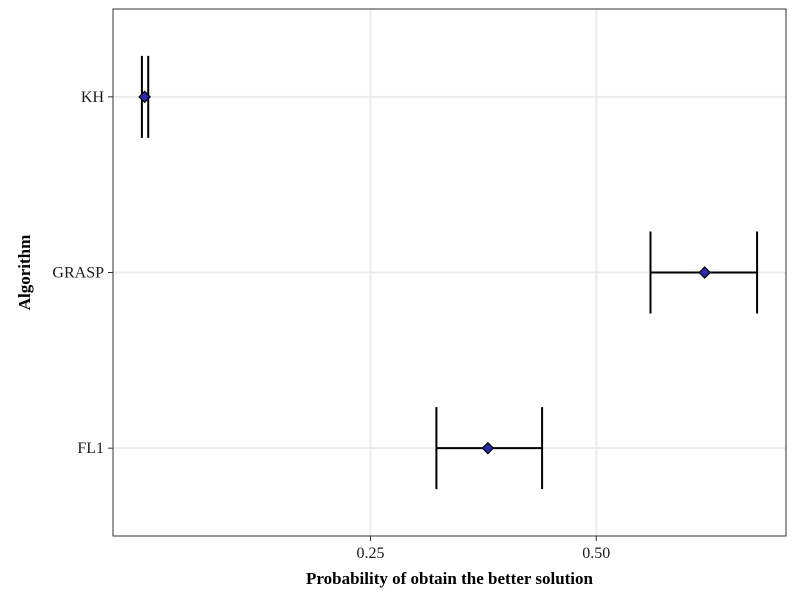 The image size is (797, 598). I want to click on x-tick-label: 0.25, so click(370, 553).